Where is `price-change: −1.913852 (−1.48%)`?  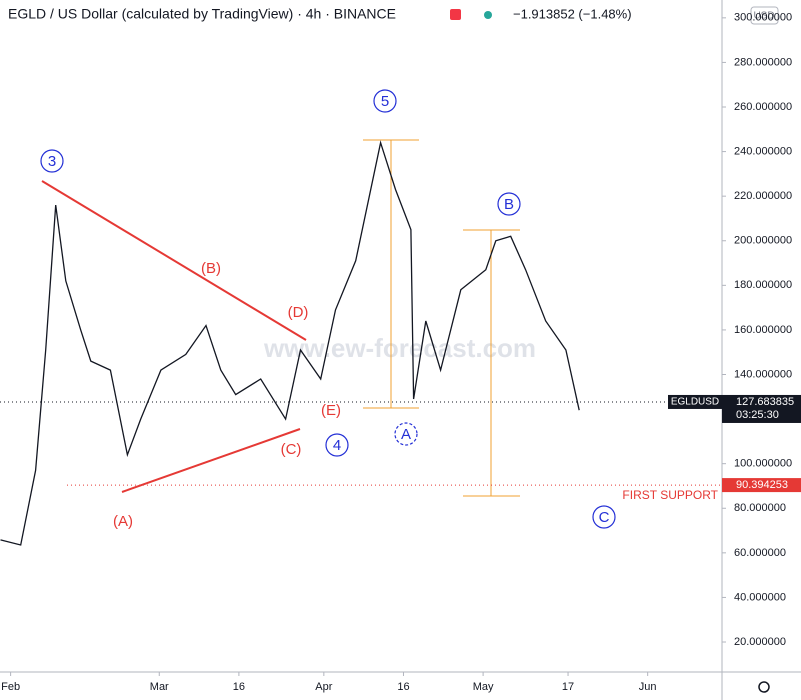
price-change: −1.913852 (−1.48%) is located at coordinates (572, 13).